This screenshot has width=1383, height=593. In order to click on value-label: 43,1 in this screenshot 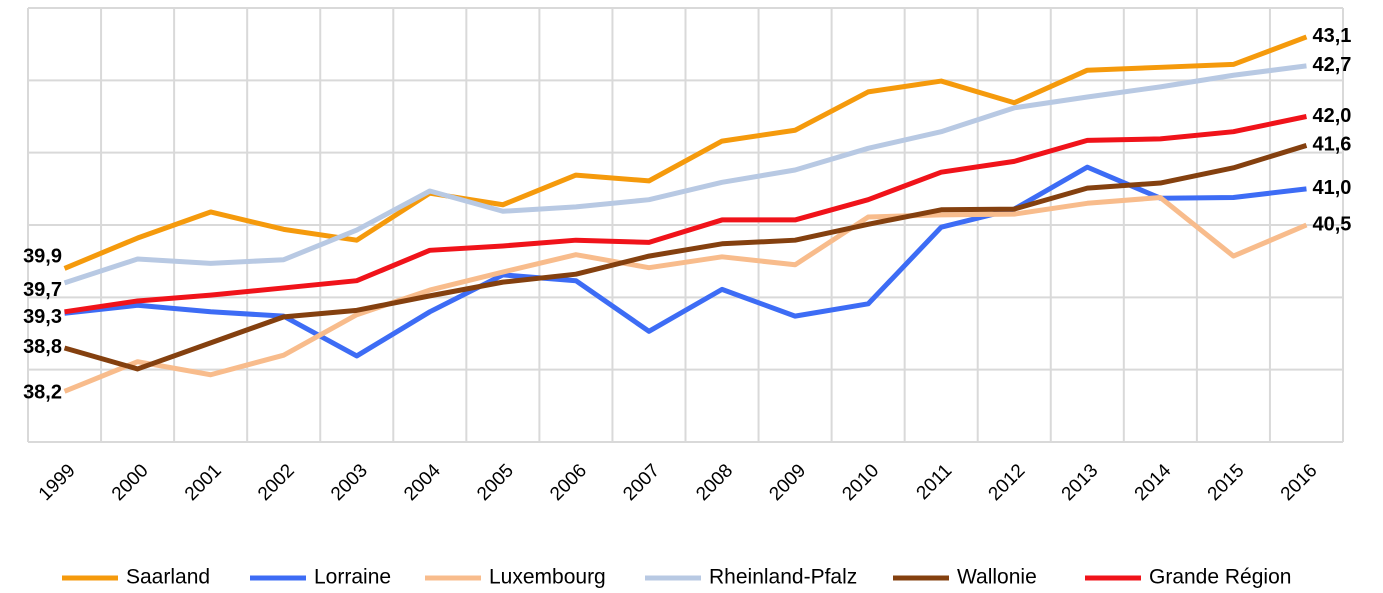, I will do `click(1331, 36)`.